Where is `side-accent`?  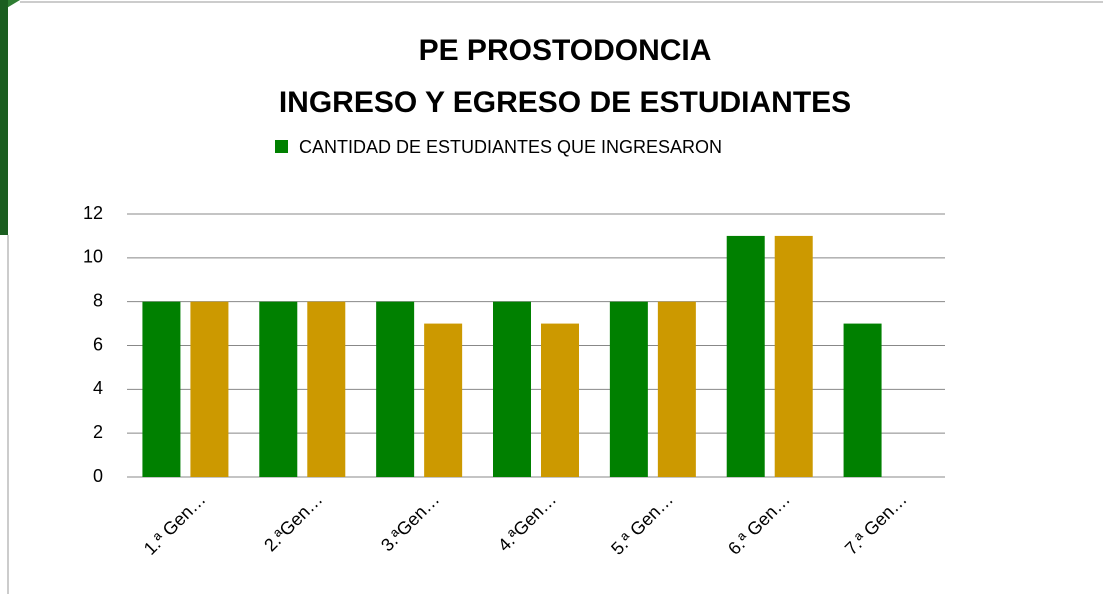 side-accent is located at coordinates (4, 117).